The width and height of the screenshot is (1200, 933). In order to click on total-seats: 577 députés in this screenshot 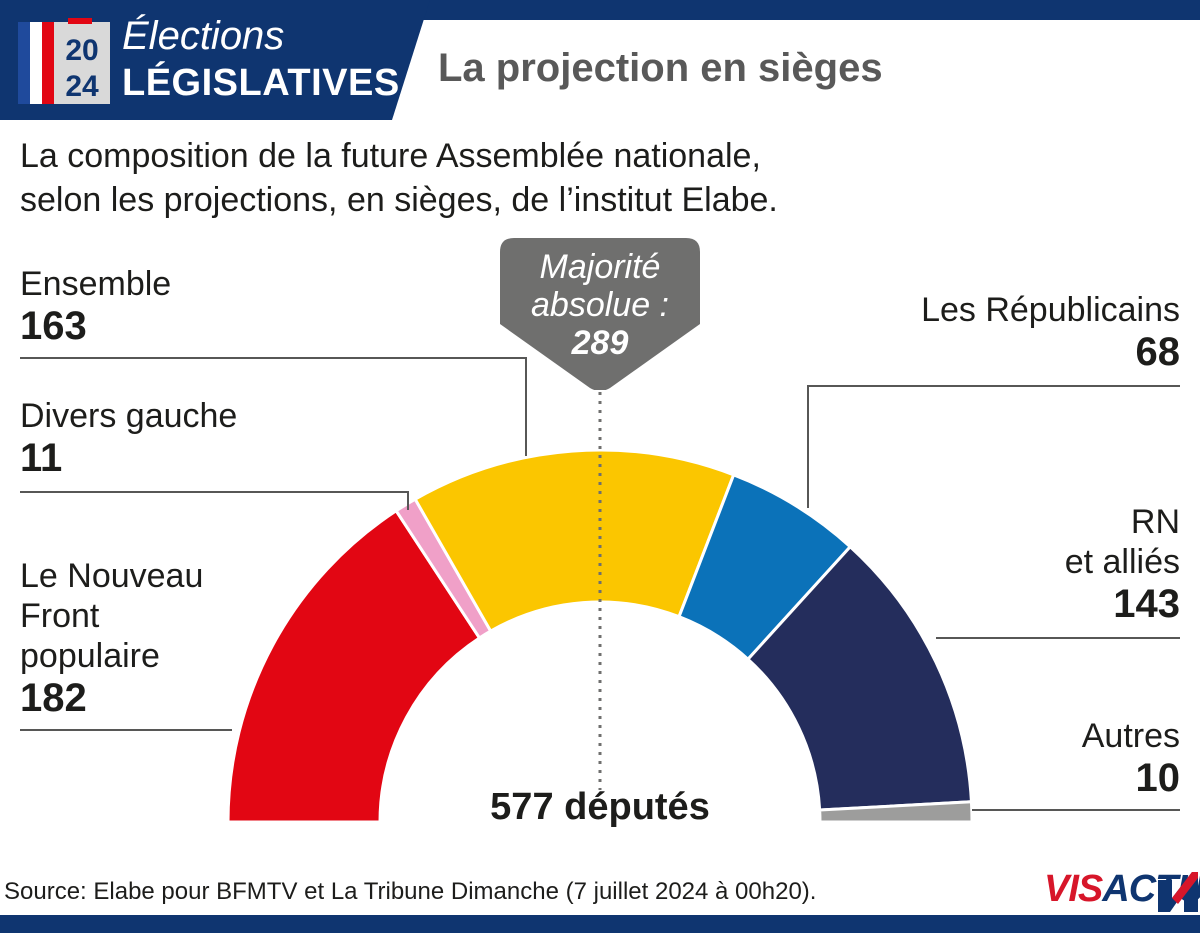, I will do `click(600, 807)`.